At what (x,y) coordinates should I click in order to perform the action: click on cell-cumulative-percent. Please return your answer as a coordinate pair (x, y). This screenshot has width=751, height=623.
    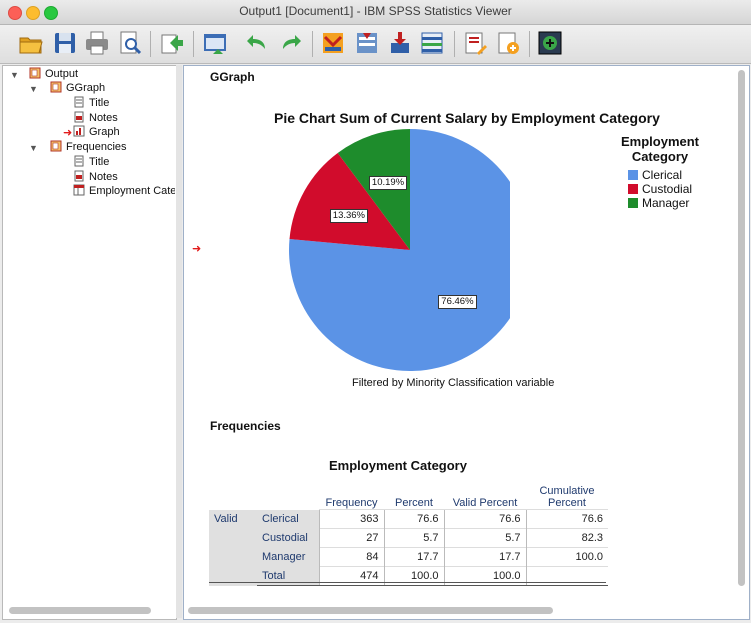
    Looking at the image, I should click on (566, 576).